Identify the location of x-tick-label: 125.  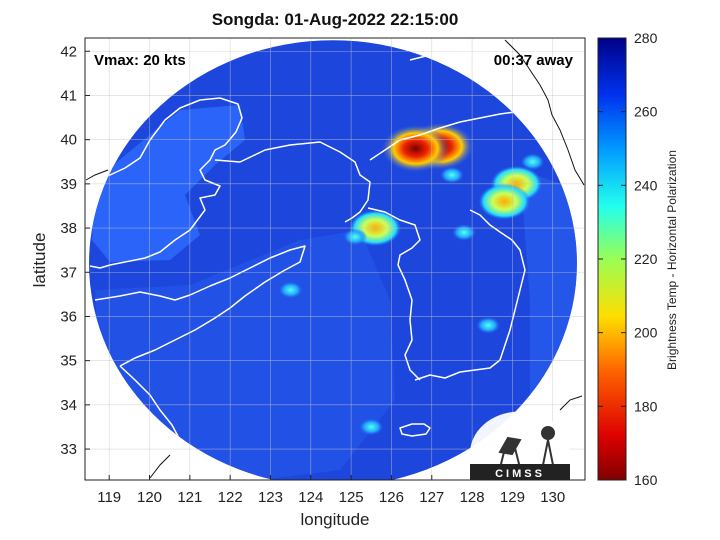
(351, 497).